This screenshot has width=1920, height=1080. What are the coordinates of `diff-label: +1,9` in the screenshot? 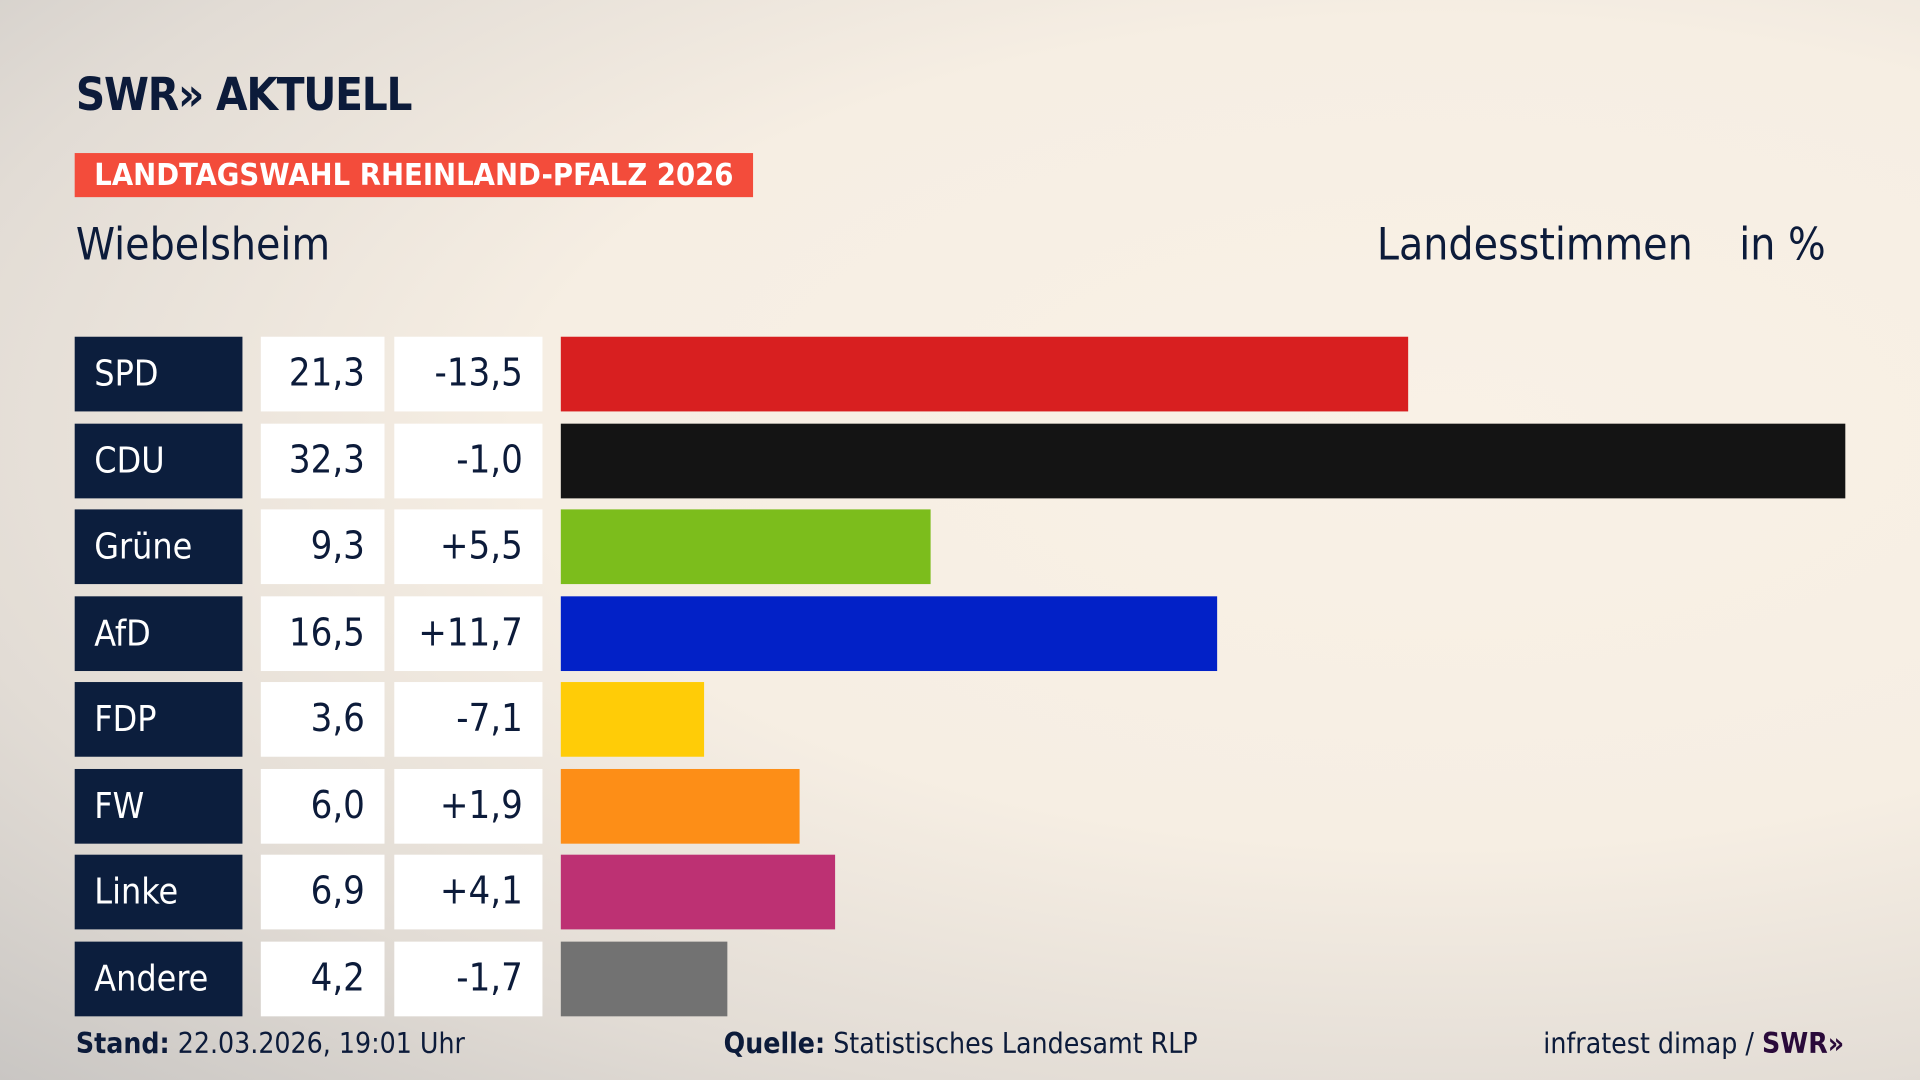 It's located at (468, 806).